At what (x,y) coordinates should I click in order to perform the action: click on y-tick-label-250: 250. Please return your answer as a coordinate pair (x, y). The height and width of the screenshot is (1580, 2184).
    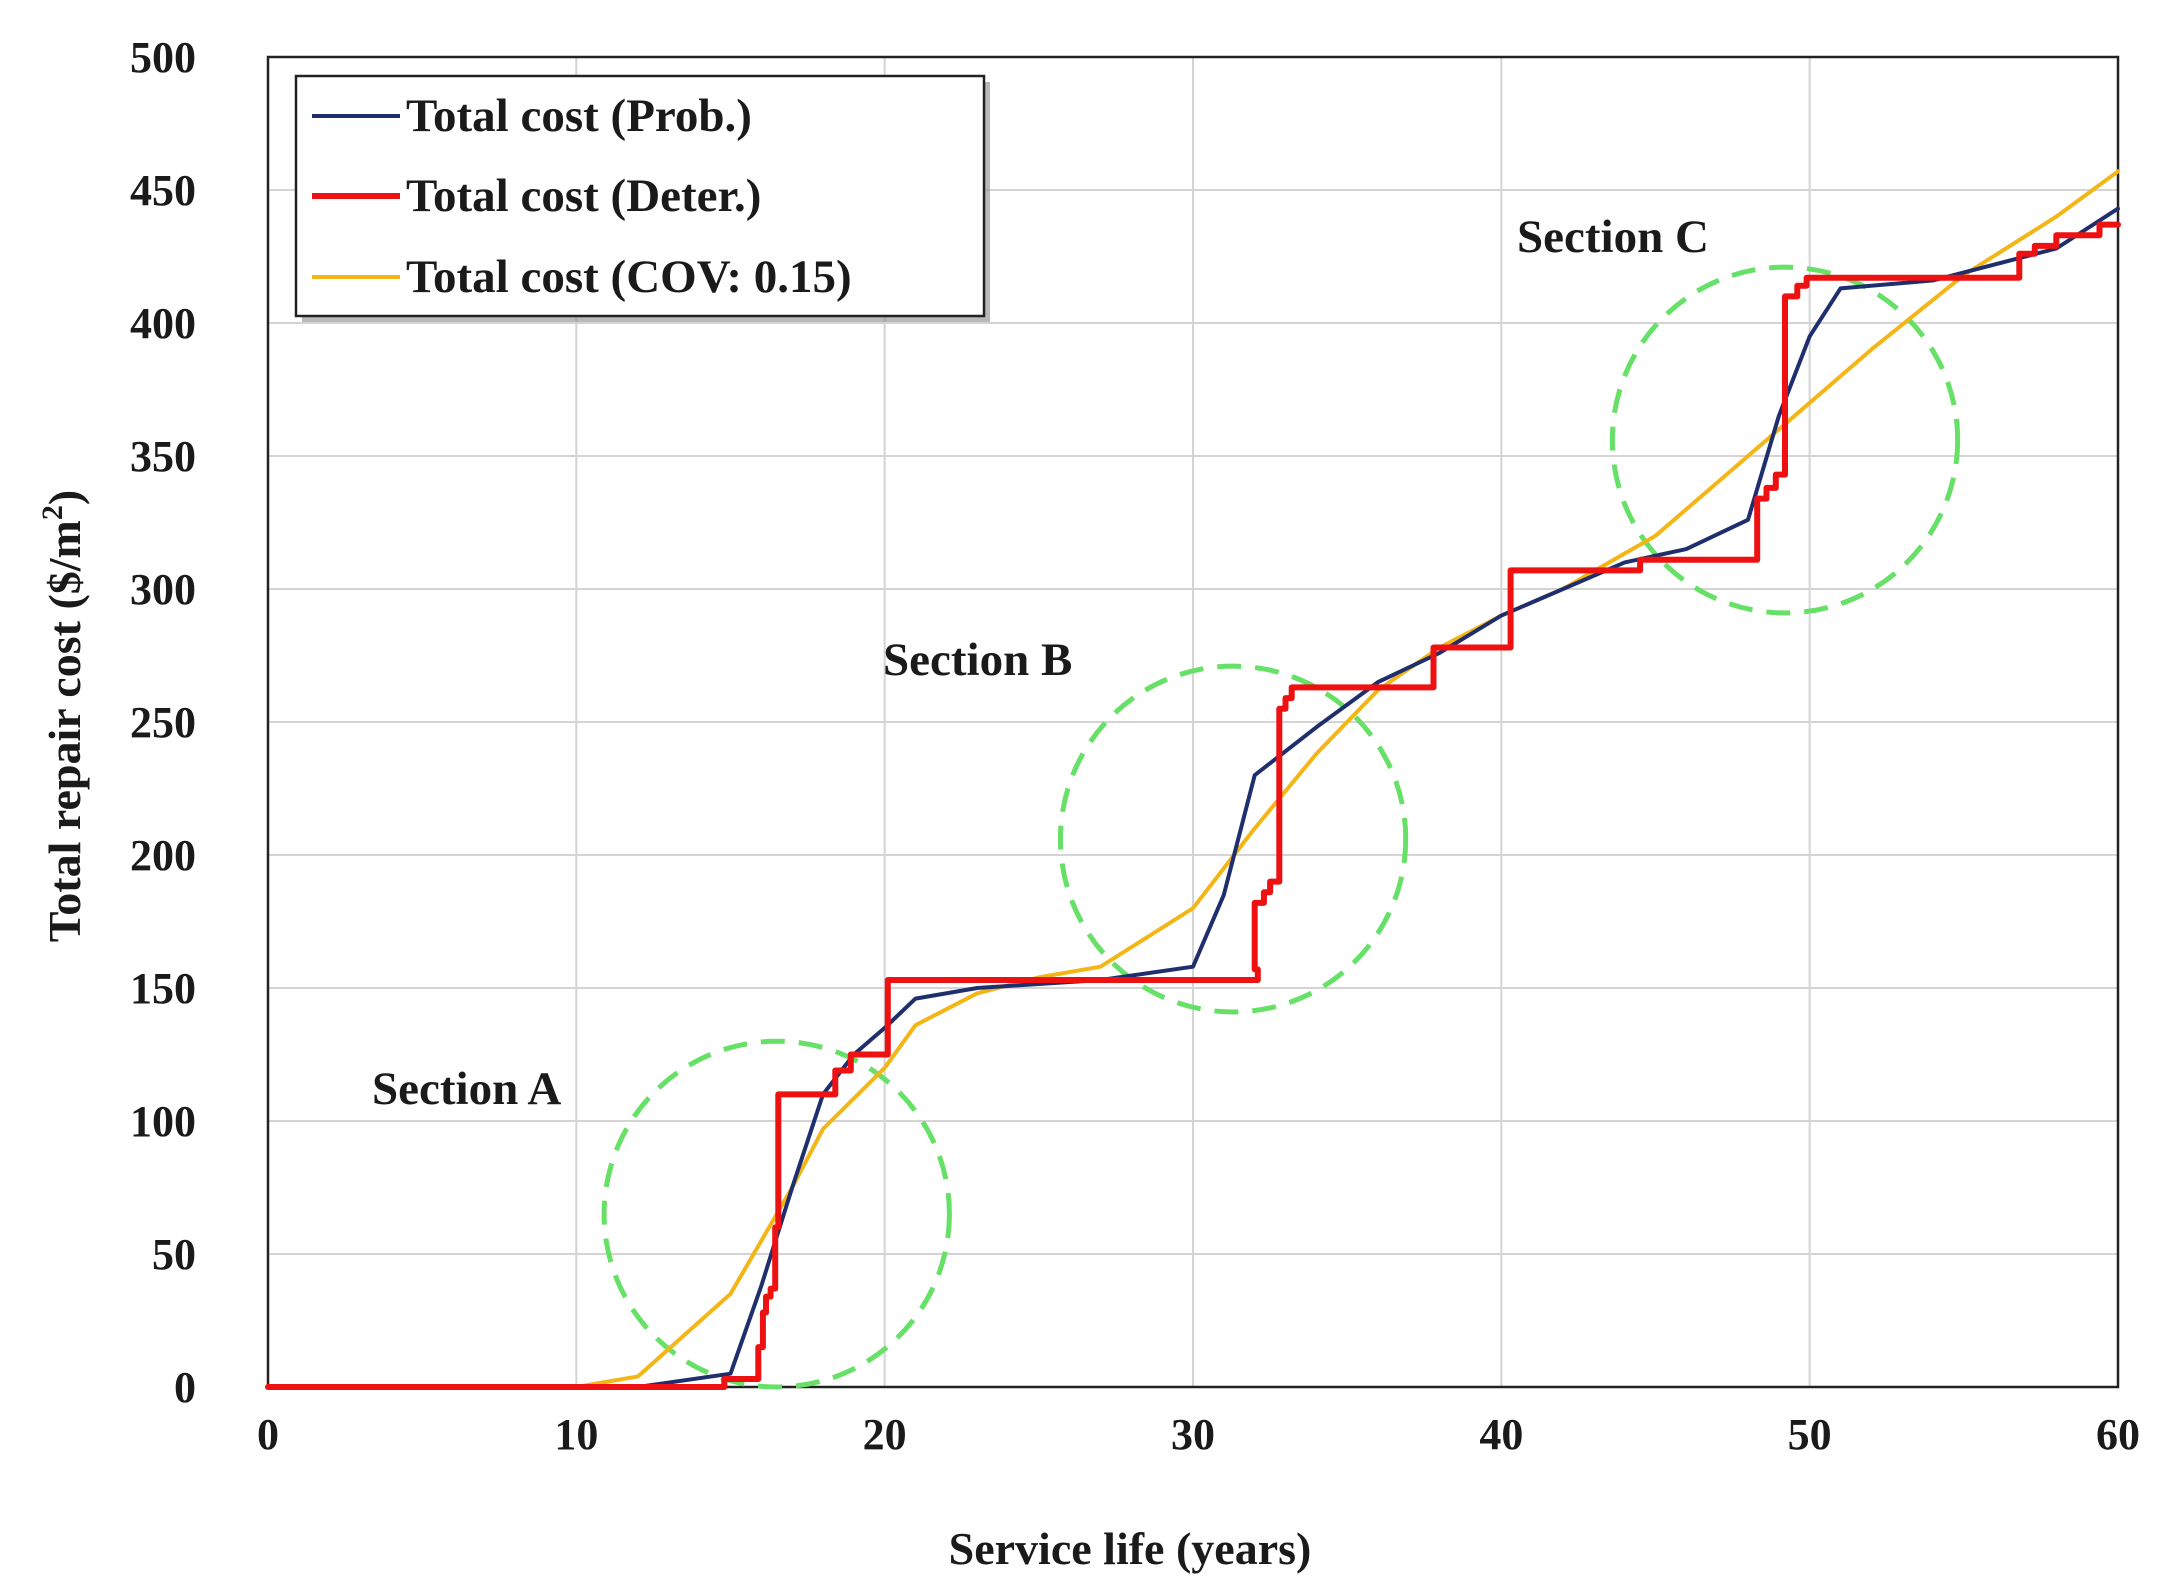
    Looking at the image, I should click on (163, 722).